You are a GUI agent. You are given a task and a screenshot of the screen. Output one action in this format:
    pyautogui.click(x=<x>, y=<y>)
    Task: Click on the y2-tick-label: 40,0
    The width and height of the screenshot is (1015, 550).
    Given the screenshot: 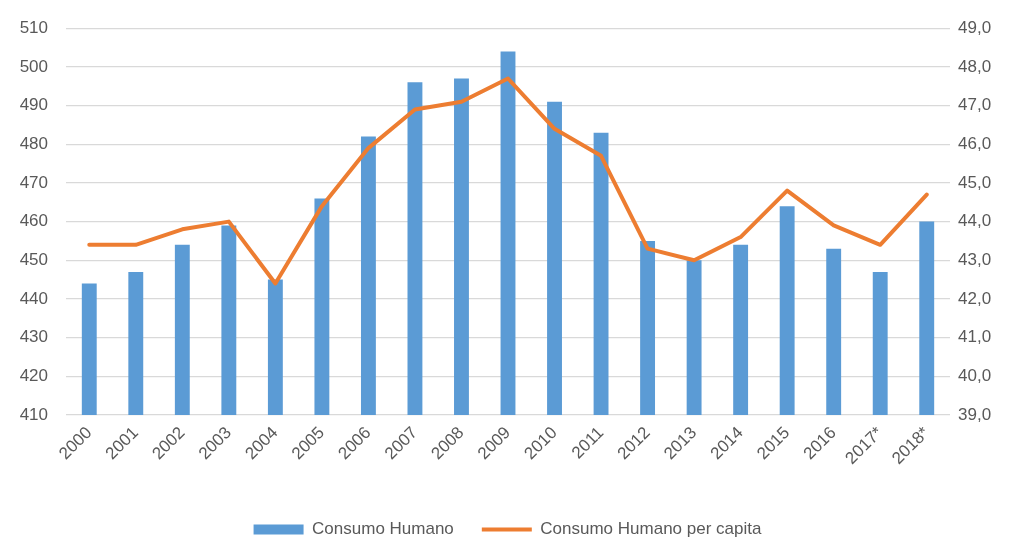 What is the action you would take?
    pyautogui.click(x=975, y=376)
    